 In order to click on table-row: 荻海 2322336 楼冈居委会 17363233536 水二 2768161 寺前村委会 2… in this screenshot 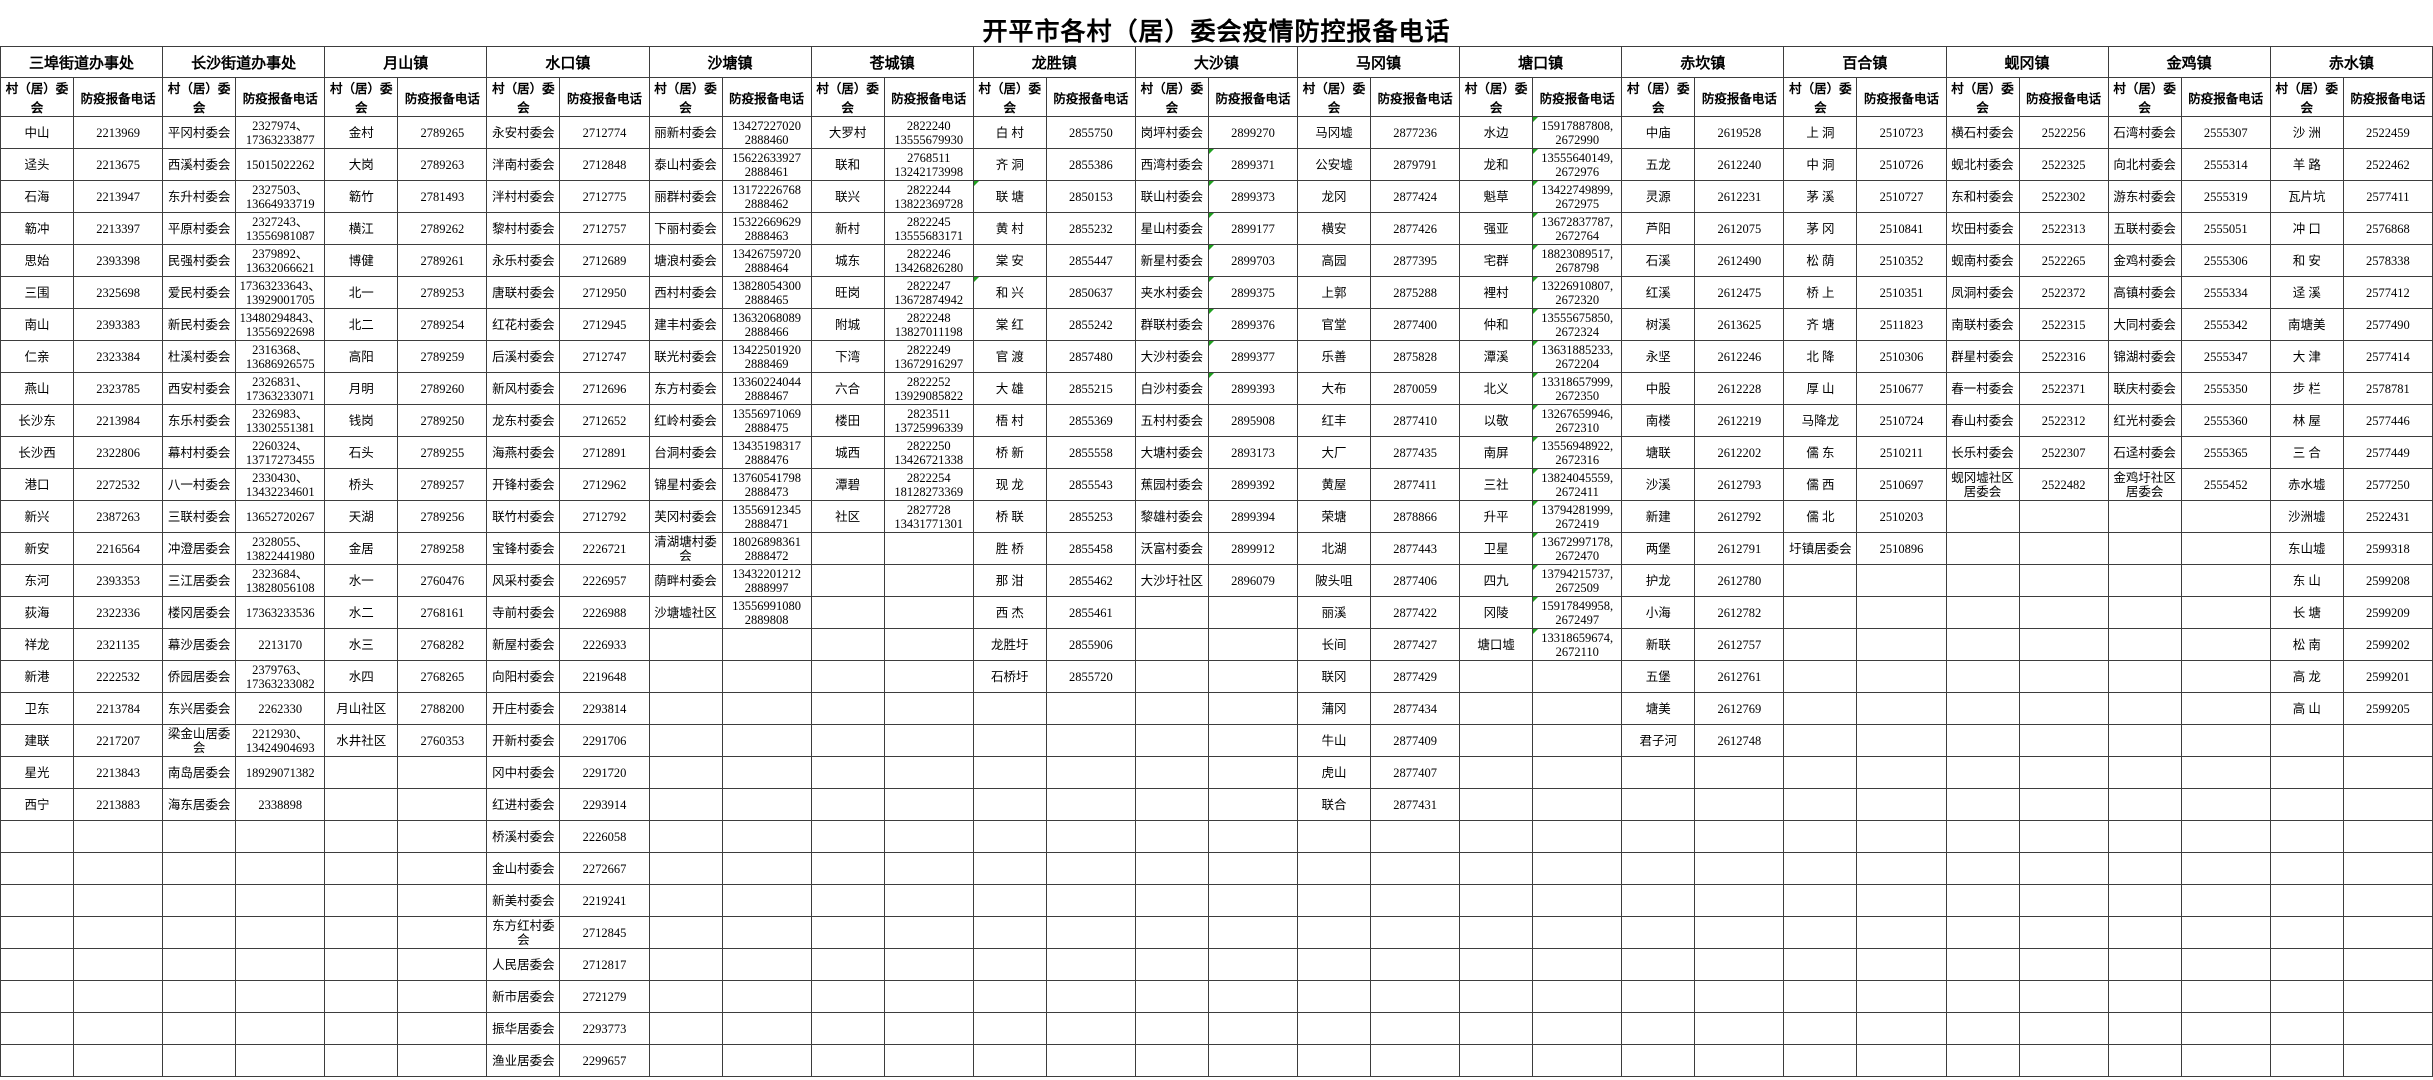, I will do `click(1216, 612)`.